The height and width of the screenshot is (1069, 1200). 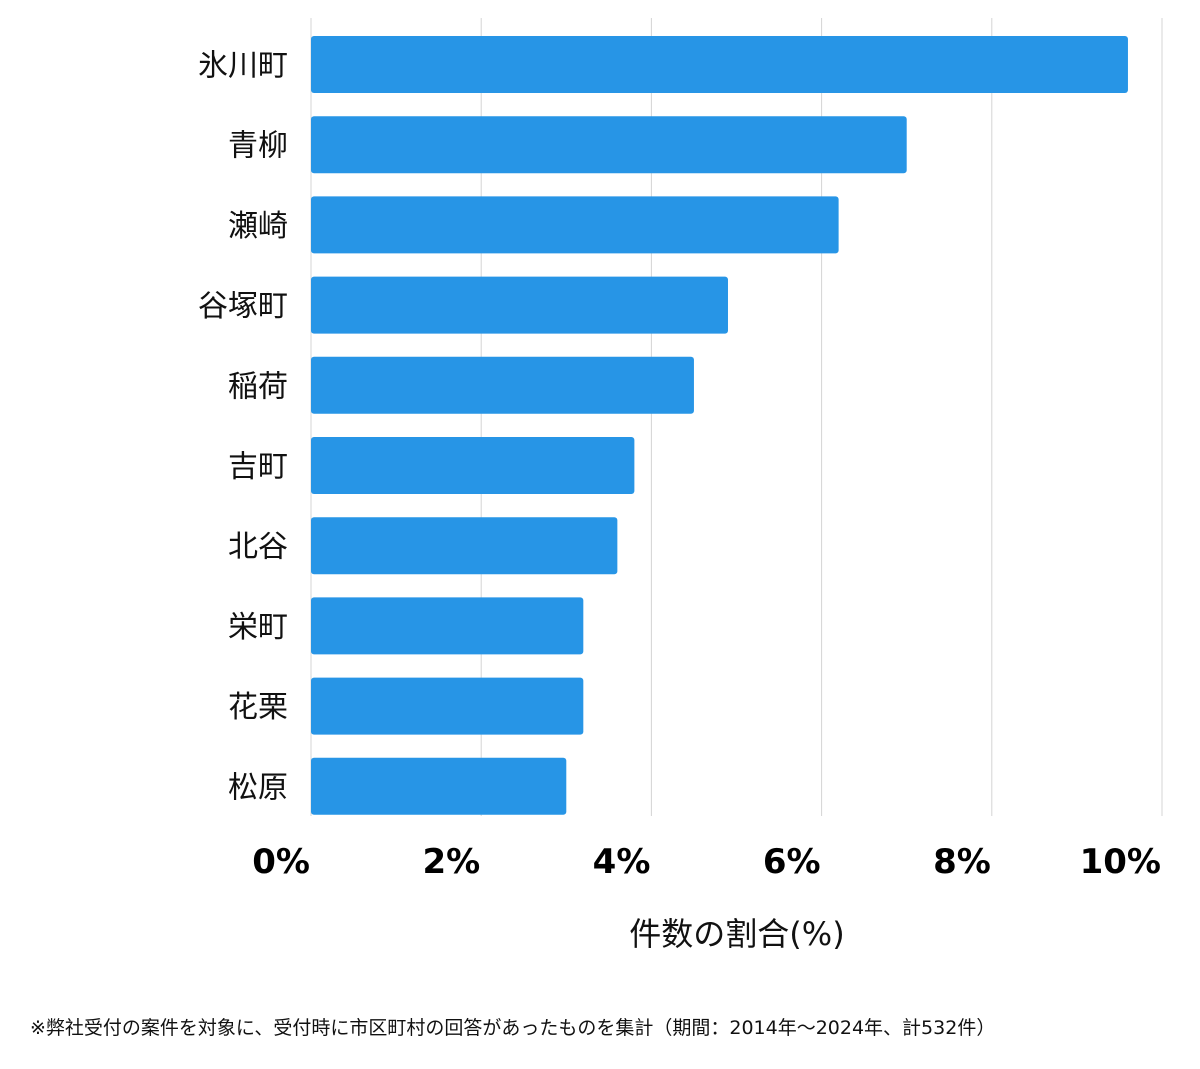 What do you see at coordinates (258, 627) in the screenshot?
I see `category-label: 栄町` at bounding box center [258, 627].